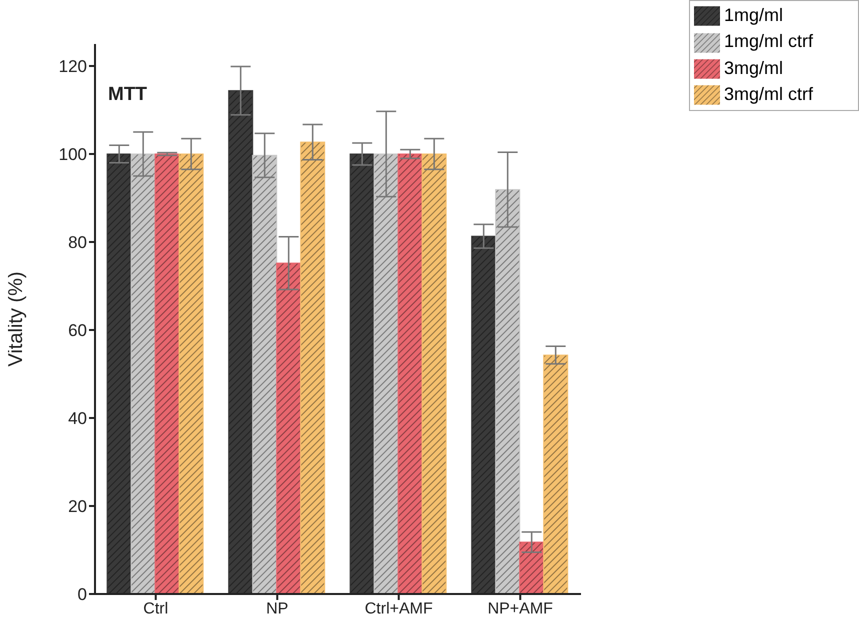 The image size is (859, 635). Describe the element at coordinates (277, 609) in the screenshot. I see `x-tick-label: NP` at that location.